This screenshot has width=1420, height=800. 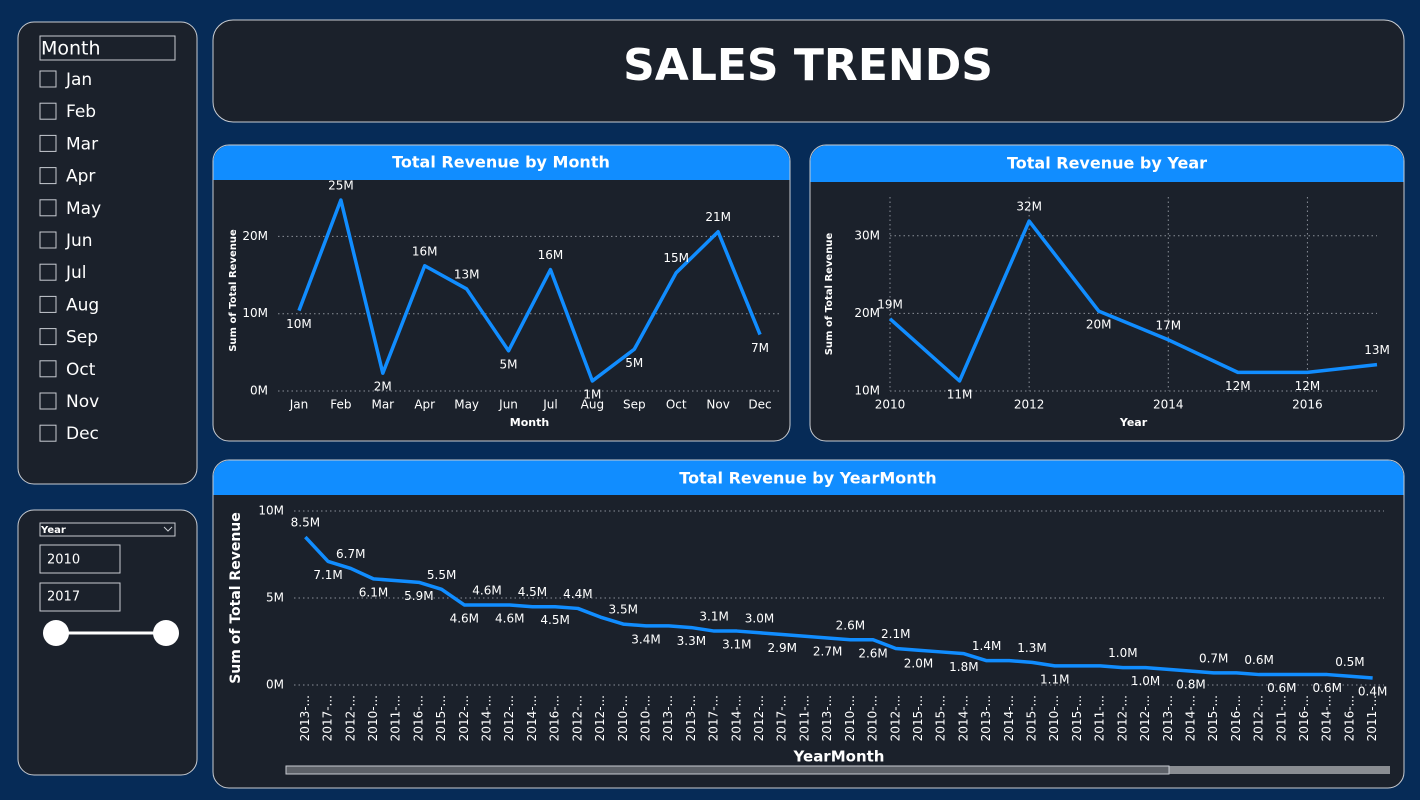 What do you see at coordinates (718, 217) in the screenshot?
I see `data-label: 21M` at bounding box center [718, 217].